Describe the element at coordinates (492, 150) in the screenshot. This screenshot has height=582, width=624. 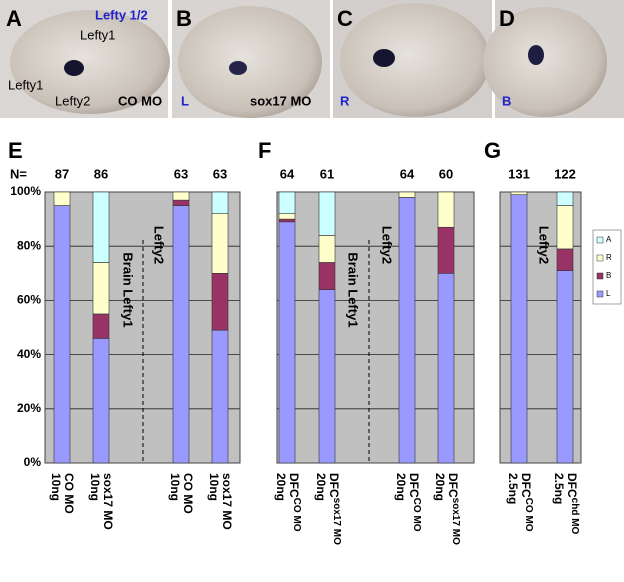
I see `panel-letter: G` at that location.